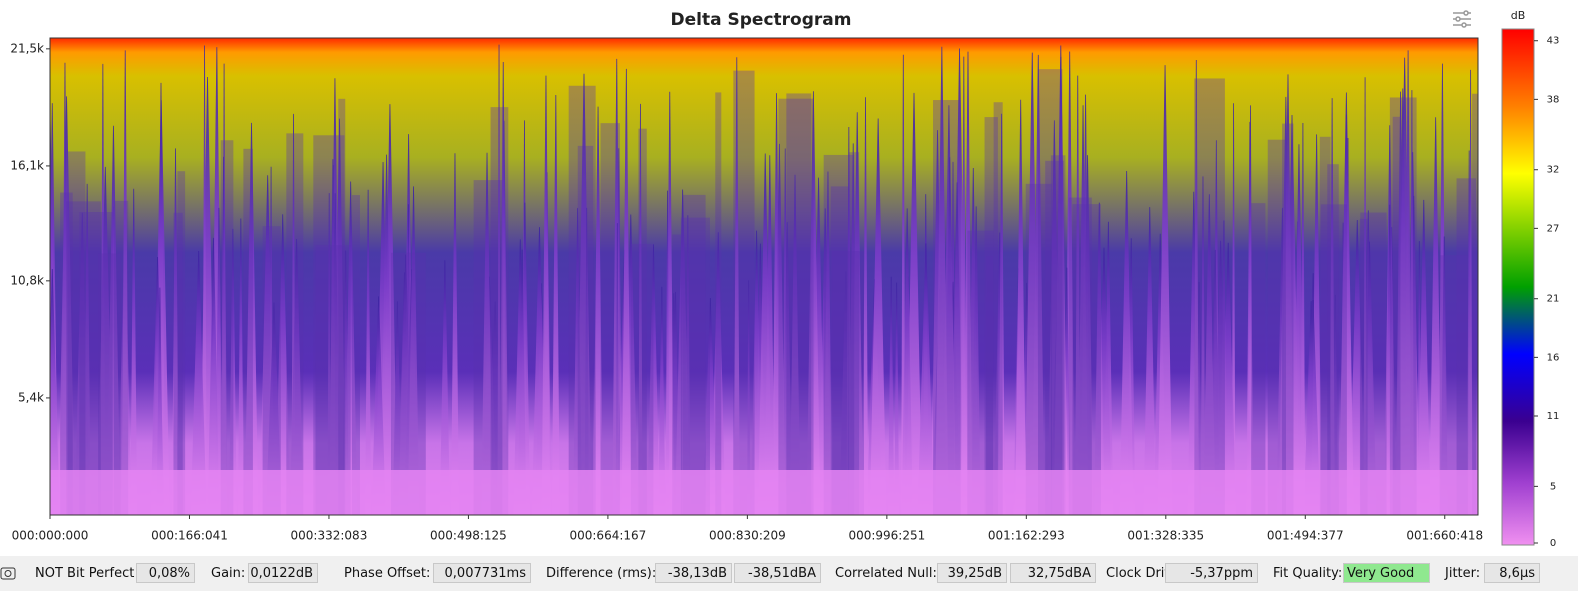 This screenshot has width=1578, height=591. What do you see at coordinates (283, 573) in the screenshot?
I see `value-box: 0,0122dB` at bounding box center [283, 573].